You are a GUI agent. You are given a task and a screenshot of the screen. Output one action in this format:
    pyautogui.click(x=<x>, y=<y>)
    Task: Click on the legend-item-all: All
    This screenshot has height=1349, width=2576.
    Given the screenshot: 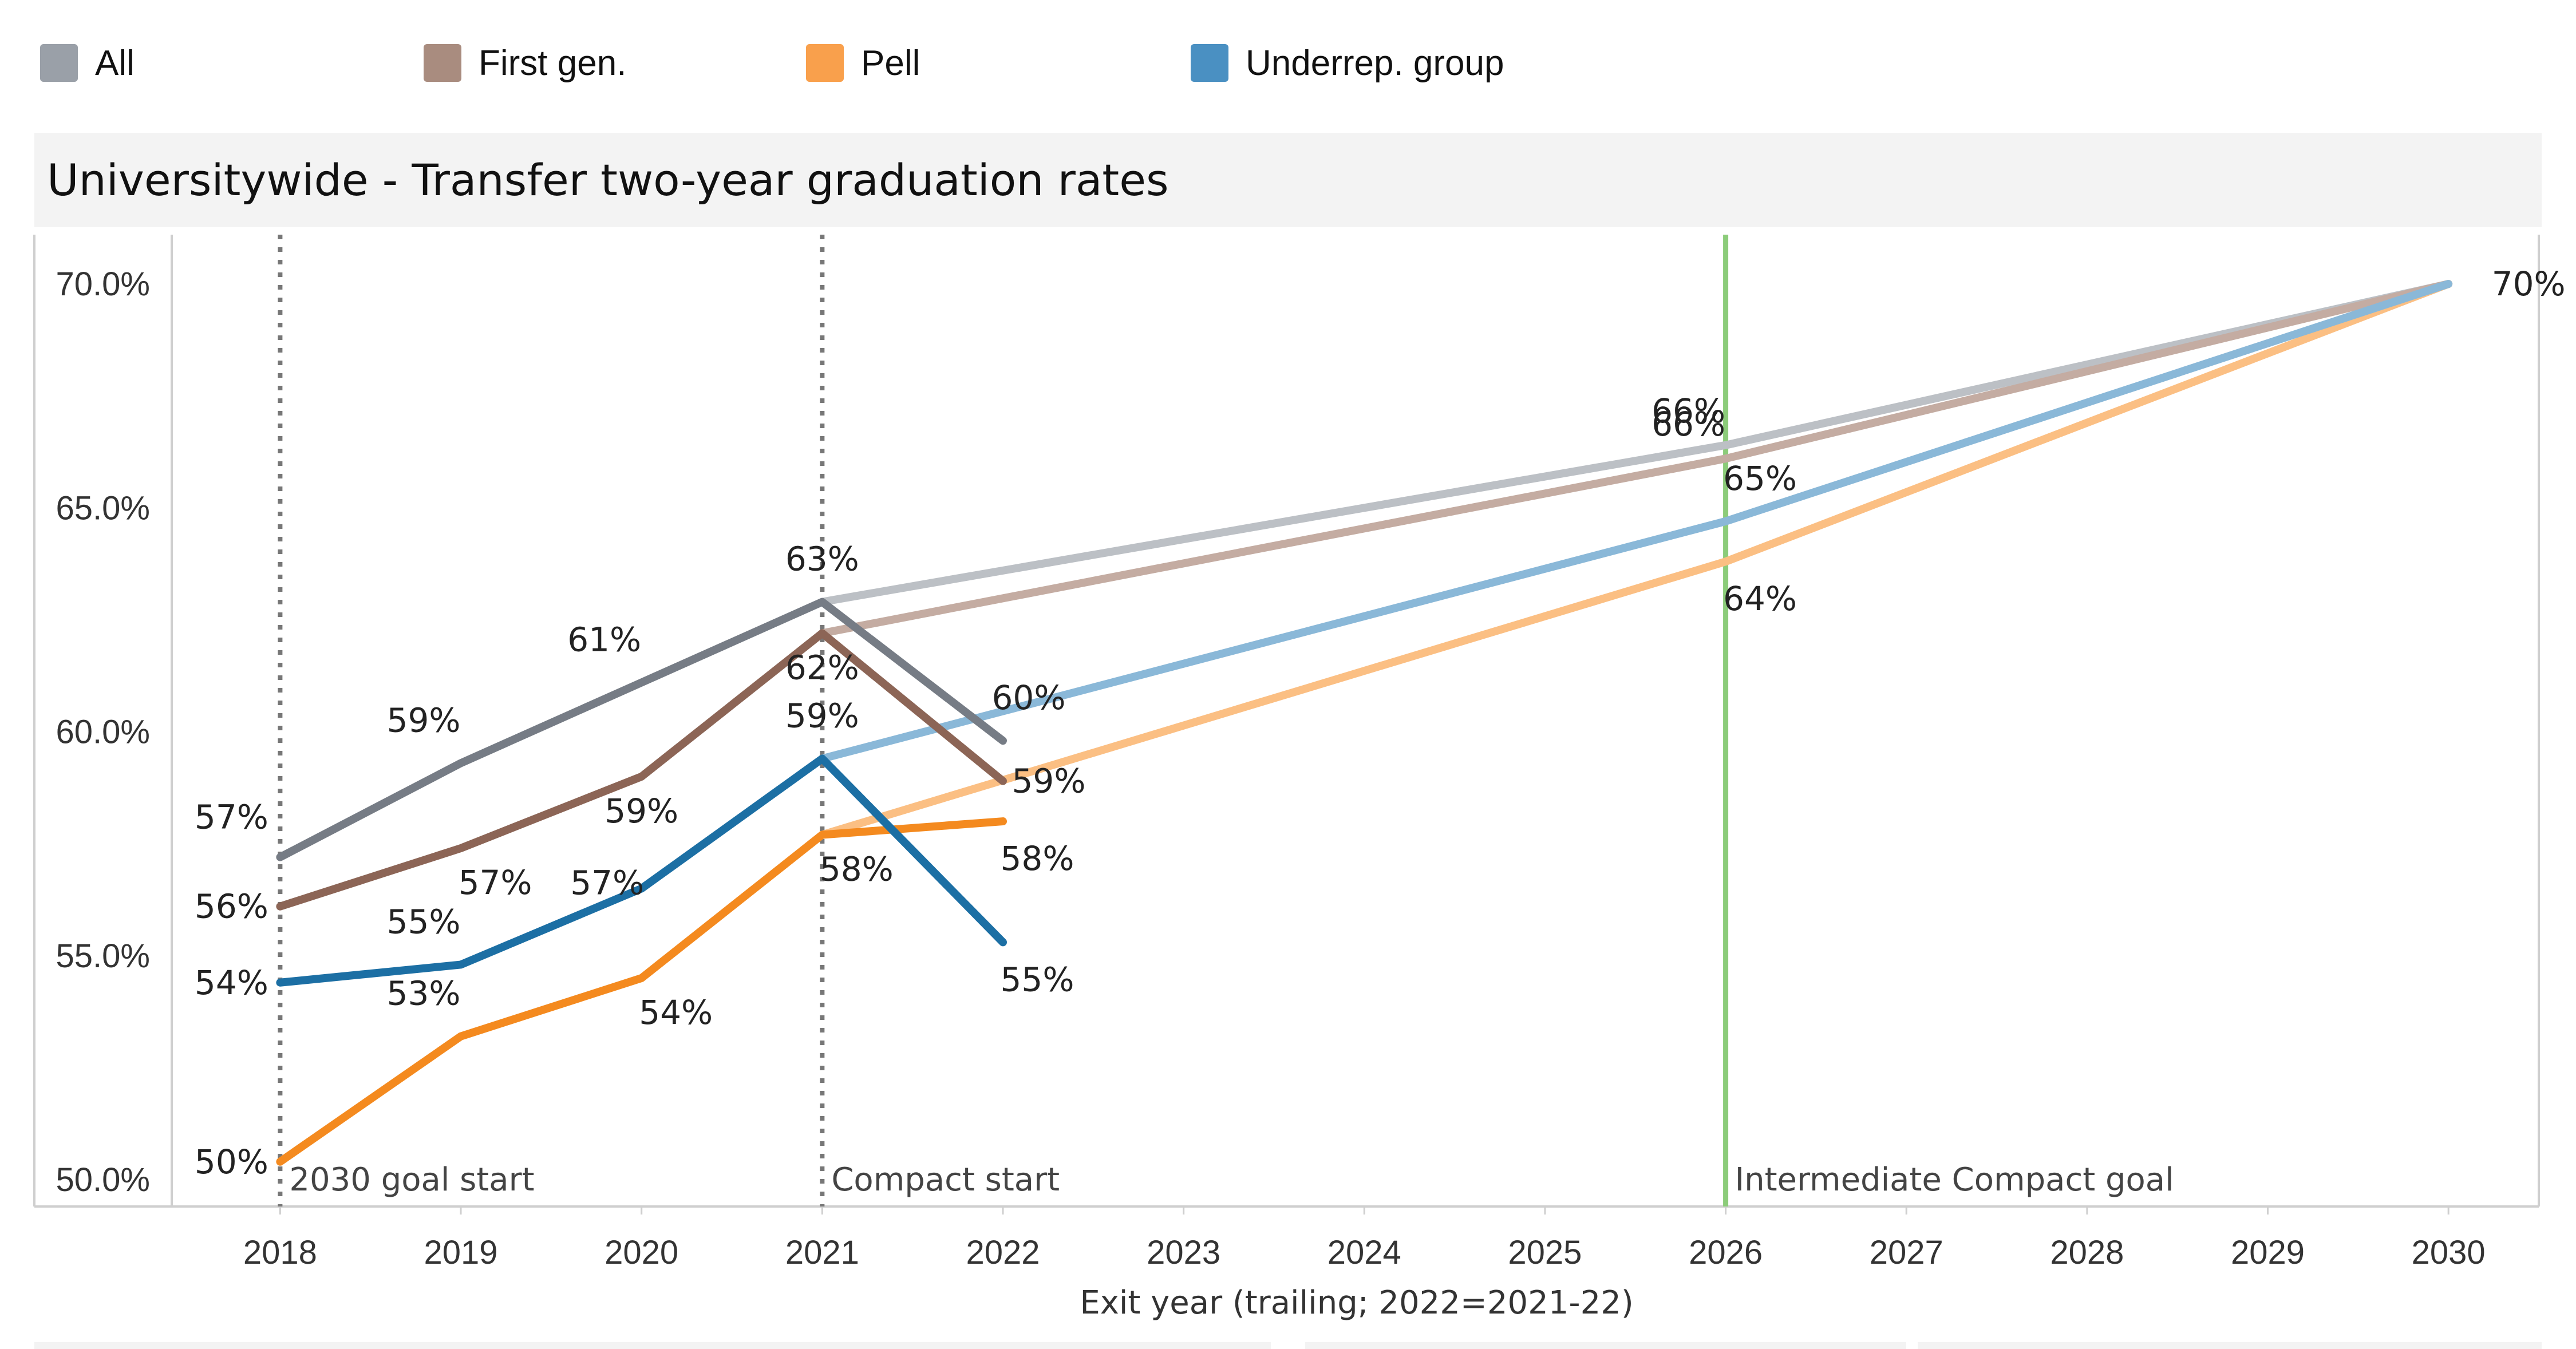 What is the action you would take?
    pyautogui.click(x=87, y=62)
    